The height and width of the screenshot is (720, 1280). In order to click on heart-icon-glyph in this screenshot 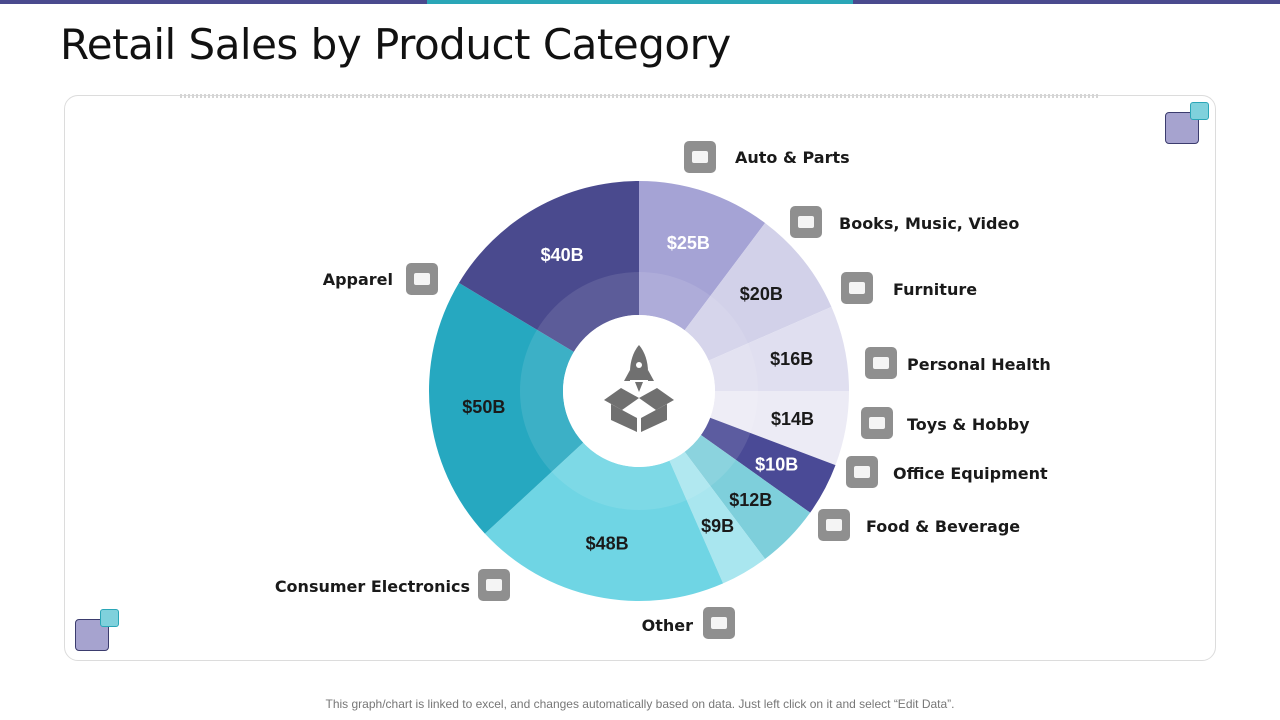, I will do `click(881, 363)`.